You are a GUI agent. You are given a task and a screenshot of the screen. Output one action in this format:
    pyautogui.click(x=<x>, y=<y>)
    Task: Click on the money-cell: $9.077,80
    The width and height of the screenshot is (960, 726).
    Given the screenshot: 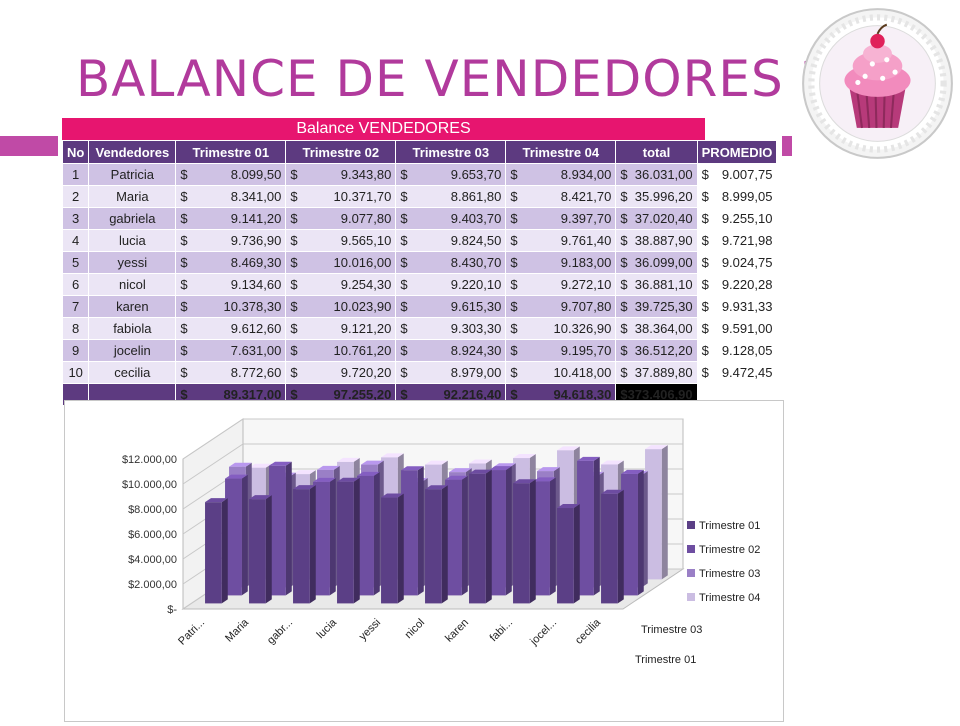 What is the action you would take?
    pyautogui.click(x=341, y=218)
    